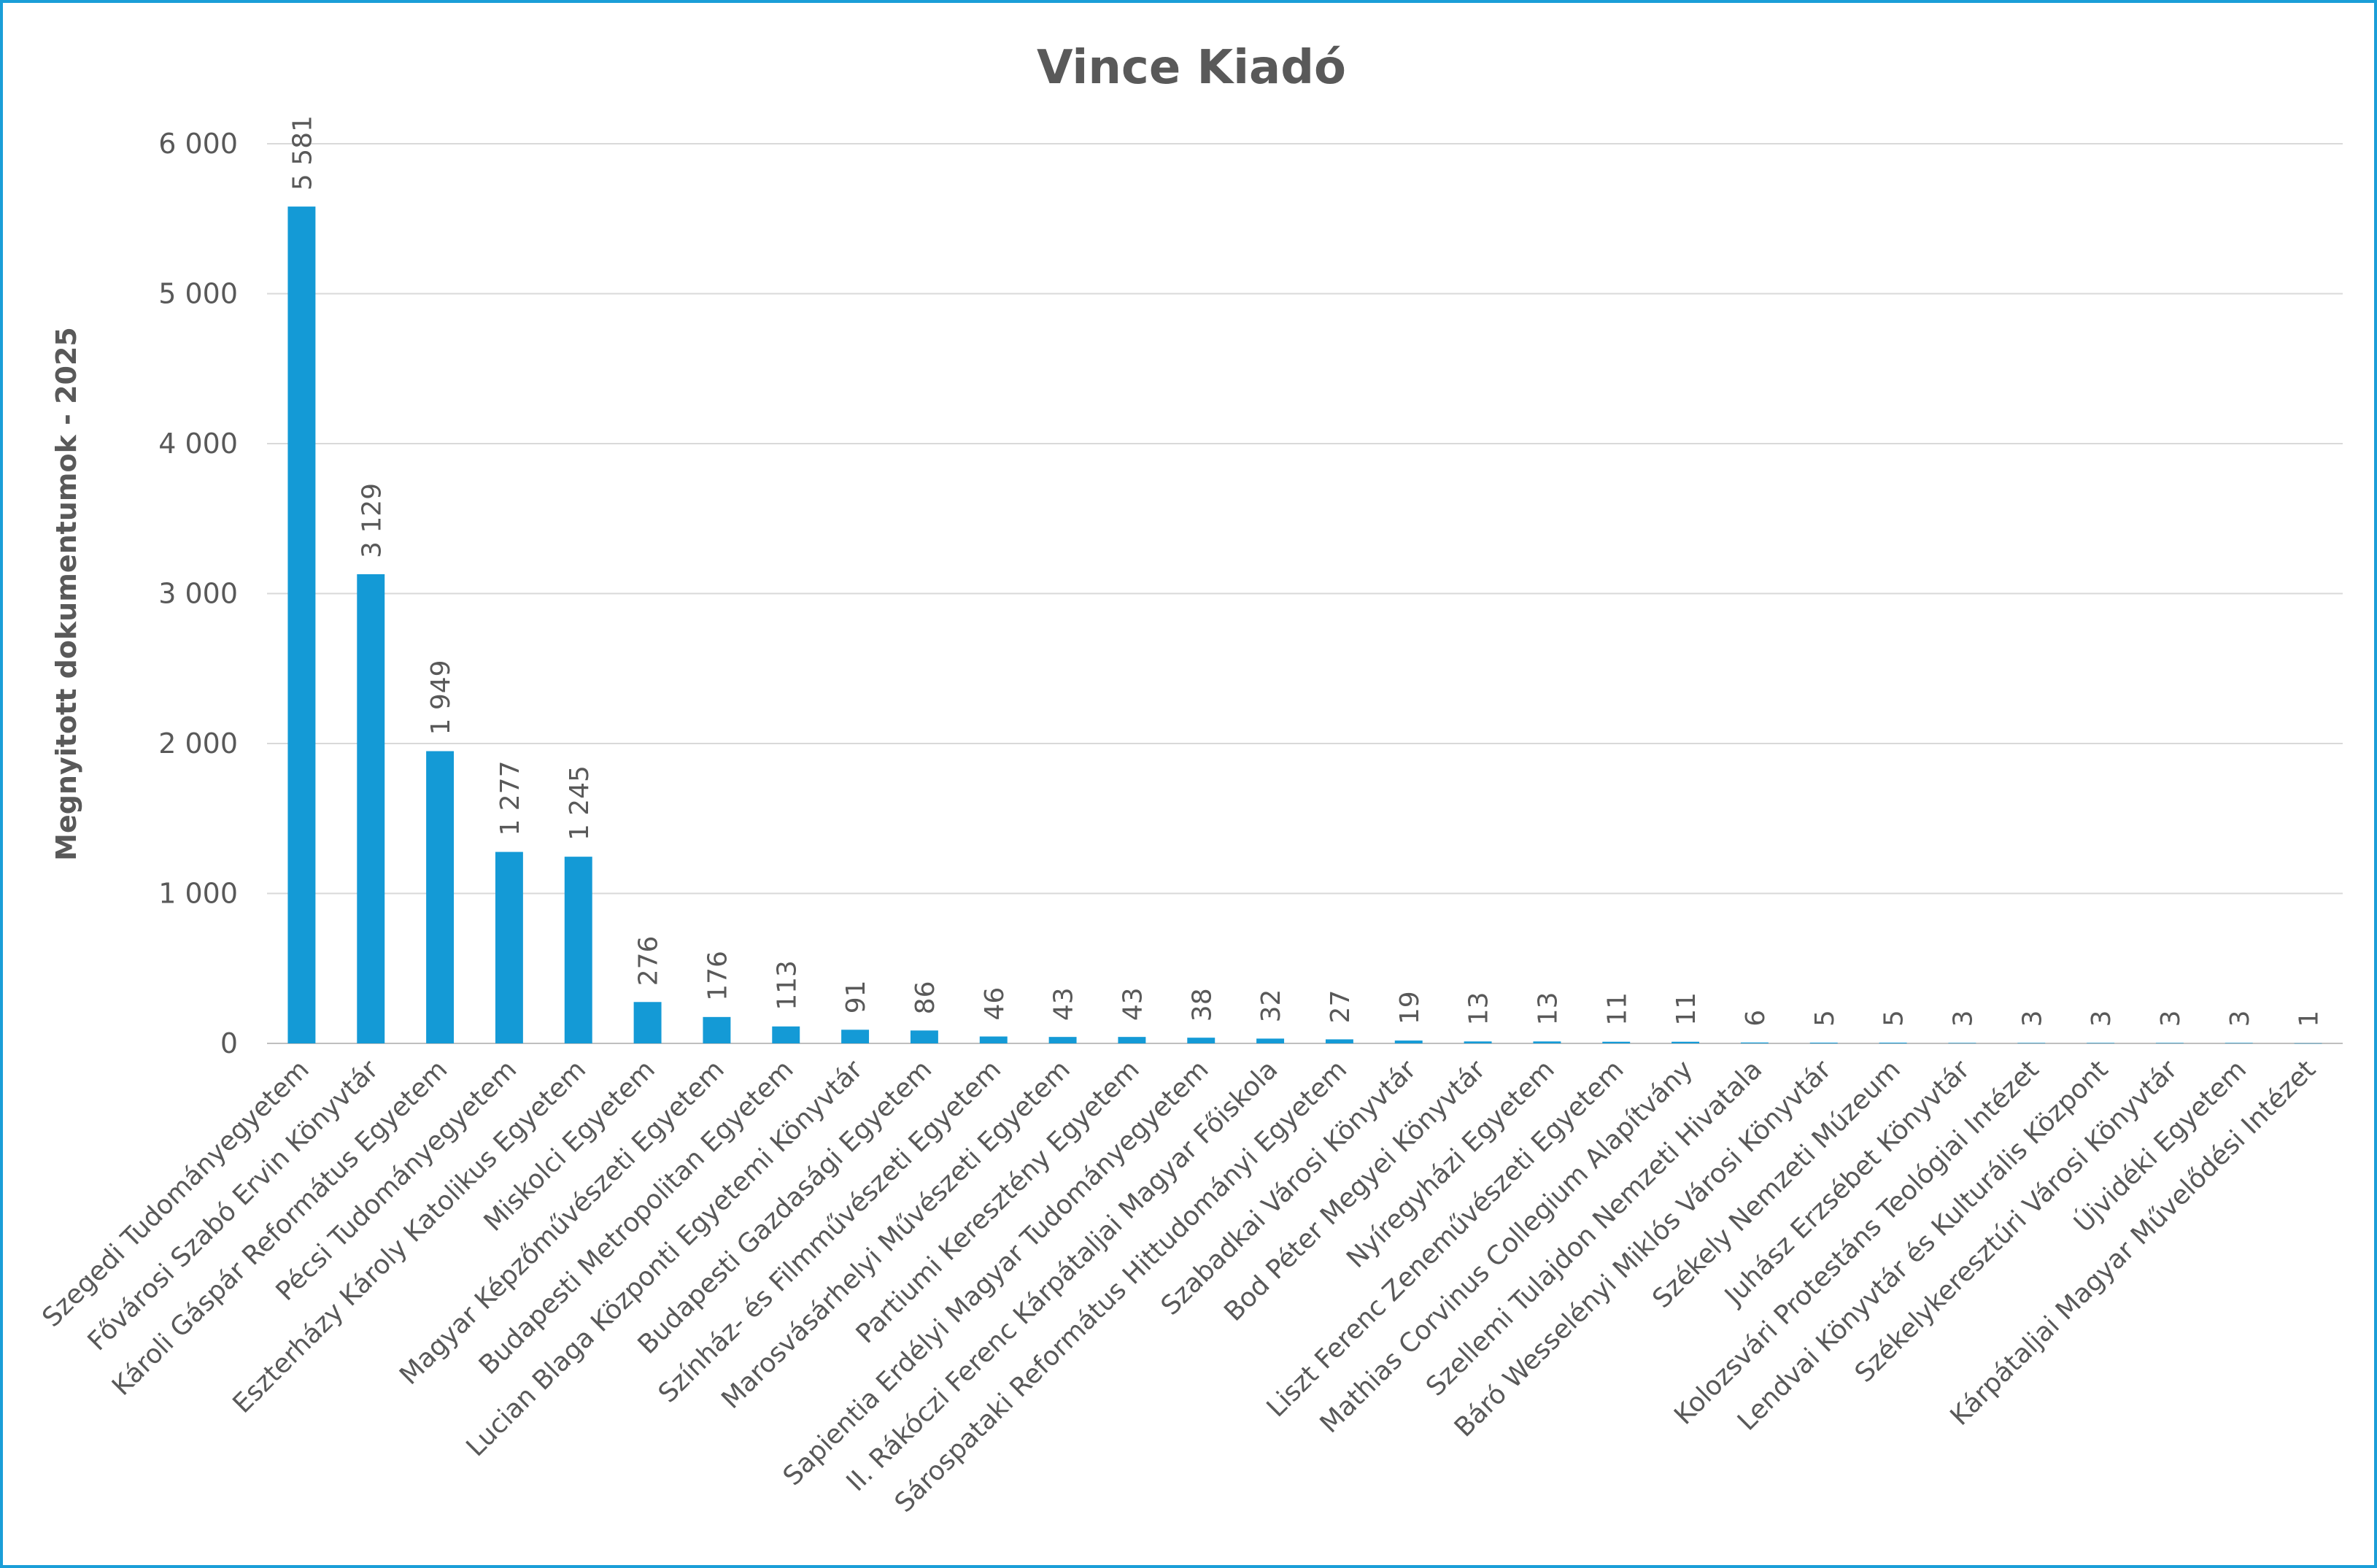  What do you see at coordinates (198, 743) in the screenshot?
I see `y-tick-label: 2 000` at bounding box center [198, 743].